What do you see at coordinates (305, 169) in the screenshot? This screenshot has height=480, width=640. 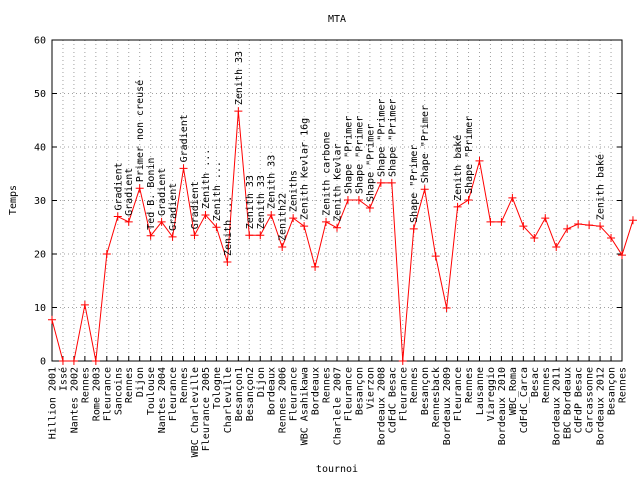 I see `annotation: Zenith Kevlar 16g` at bounding box center [305, 169].